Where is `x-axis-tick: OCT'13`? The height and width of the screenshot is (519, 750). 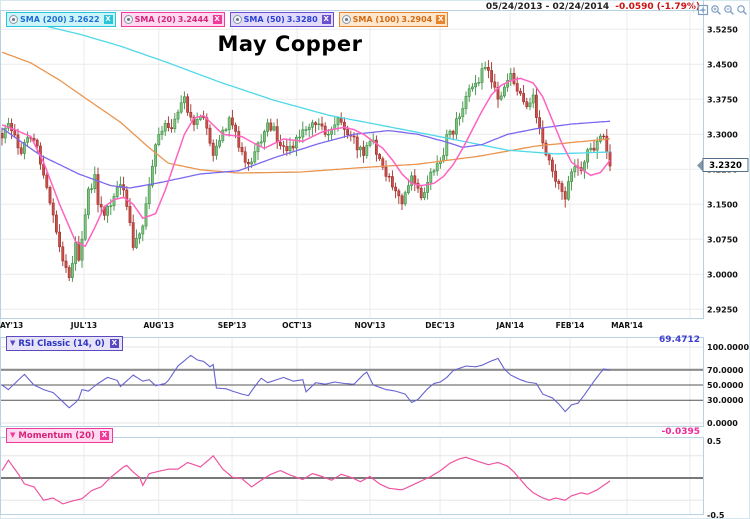 x-axis-tick: OCT'13 is located at coordinates (297, 325).